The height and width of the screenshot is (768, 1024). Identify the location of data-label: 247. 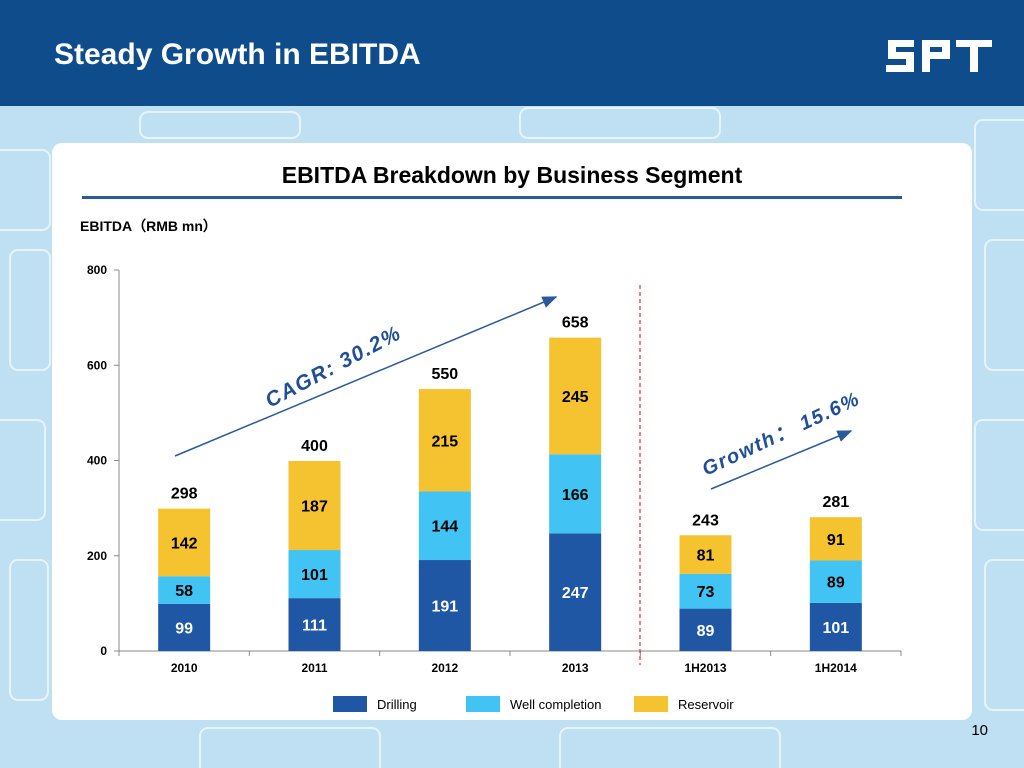
(575, 593).